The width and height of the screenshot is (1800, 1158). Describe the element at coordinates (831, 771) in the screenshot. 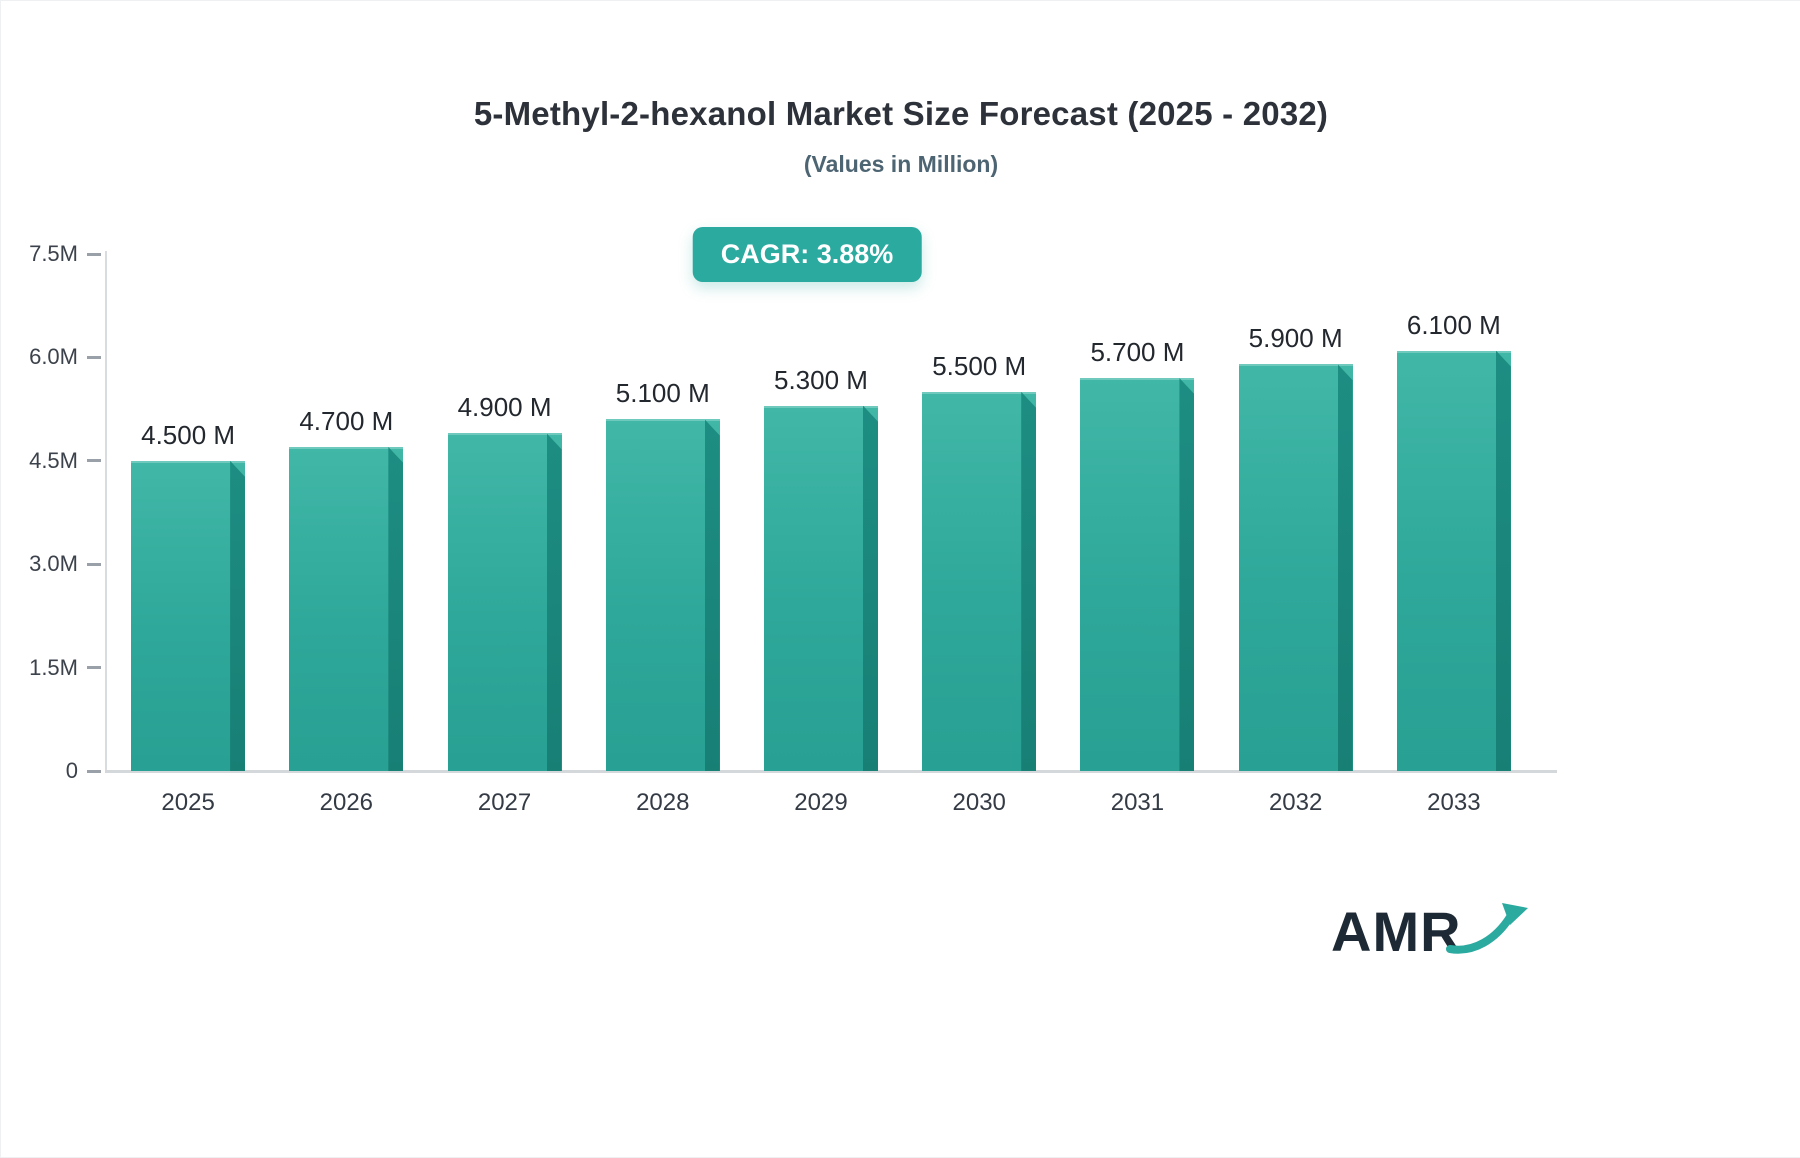

I see `x-axis-line` at that location.